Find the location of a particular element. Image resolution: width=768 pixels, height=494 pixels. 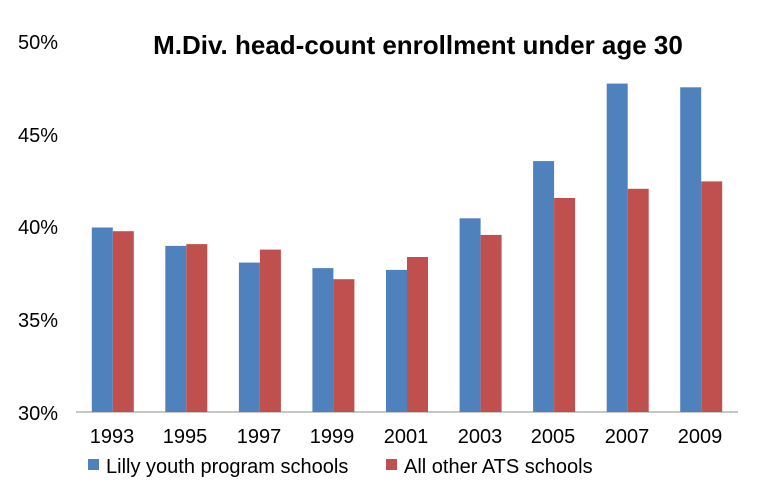

y-tick-label: 45% is located at coordinates (38, 136).